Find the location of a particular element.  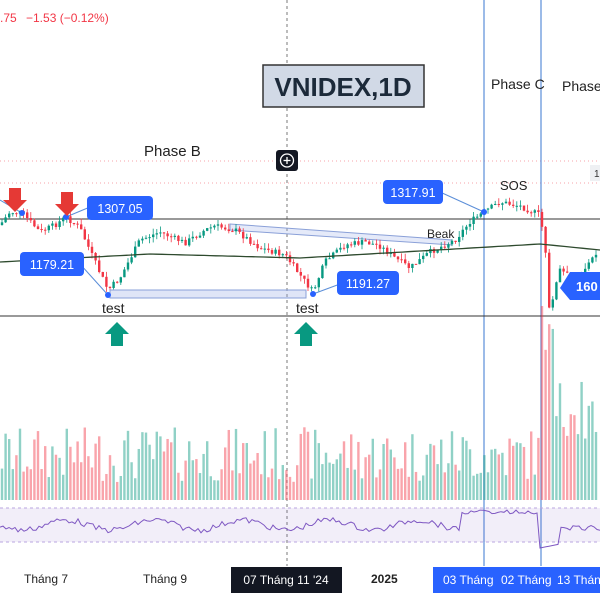

rsi-panel is located at coordinates (300, 525).